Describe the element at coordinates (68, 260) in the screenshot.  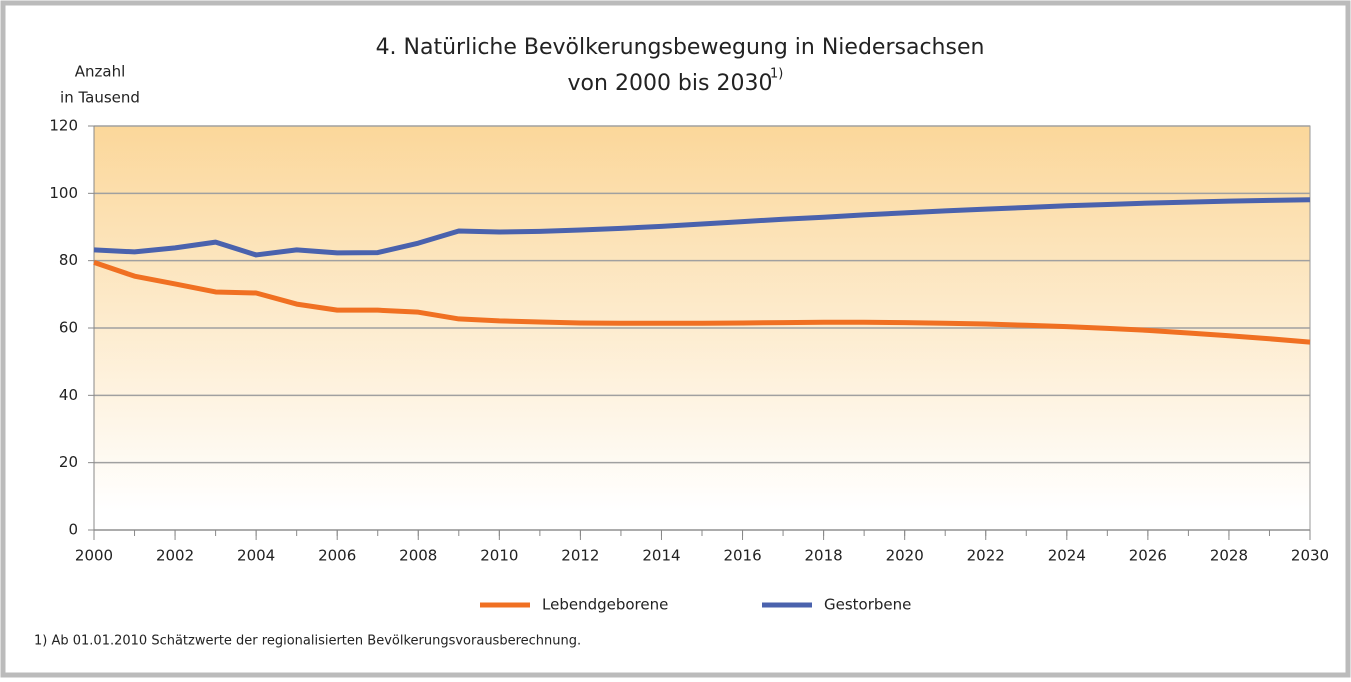
I see `y-tick-label: 80` at that location.